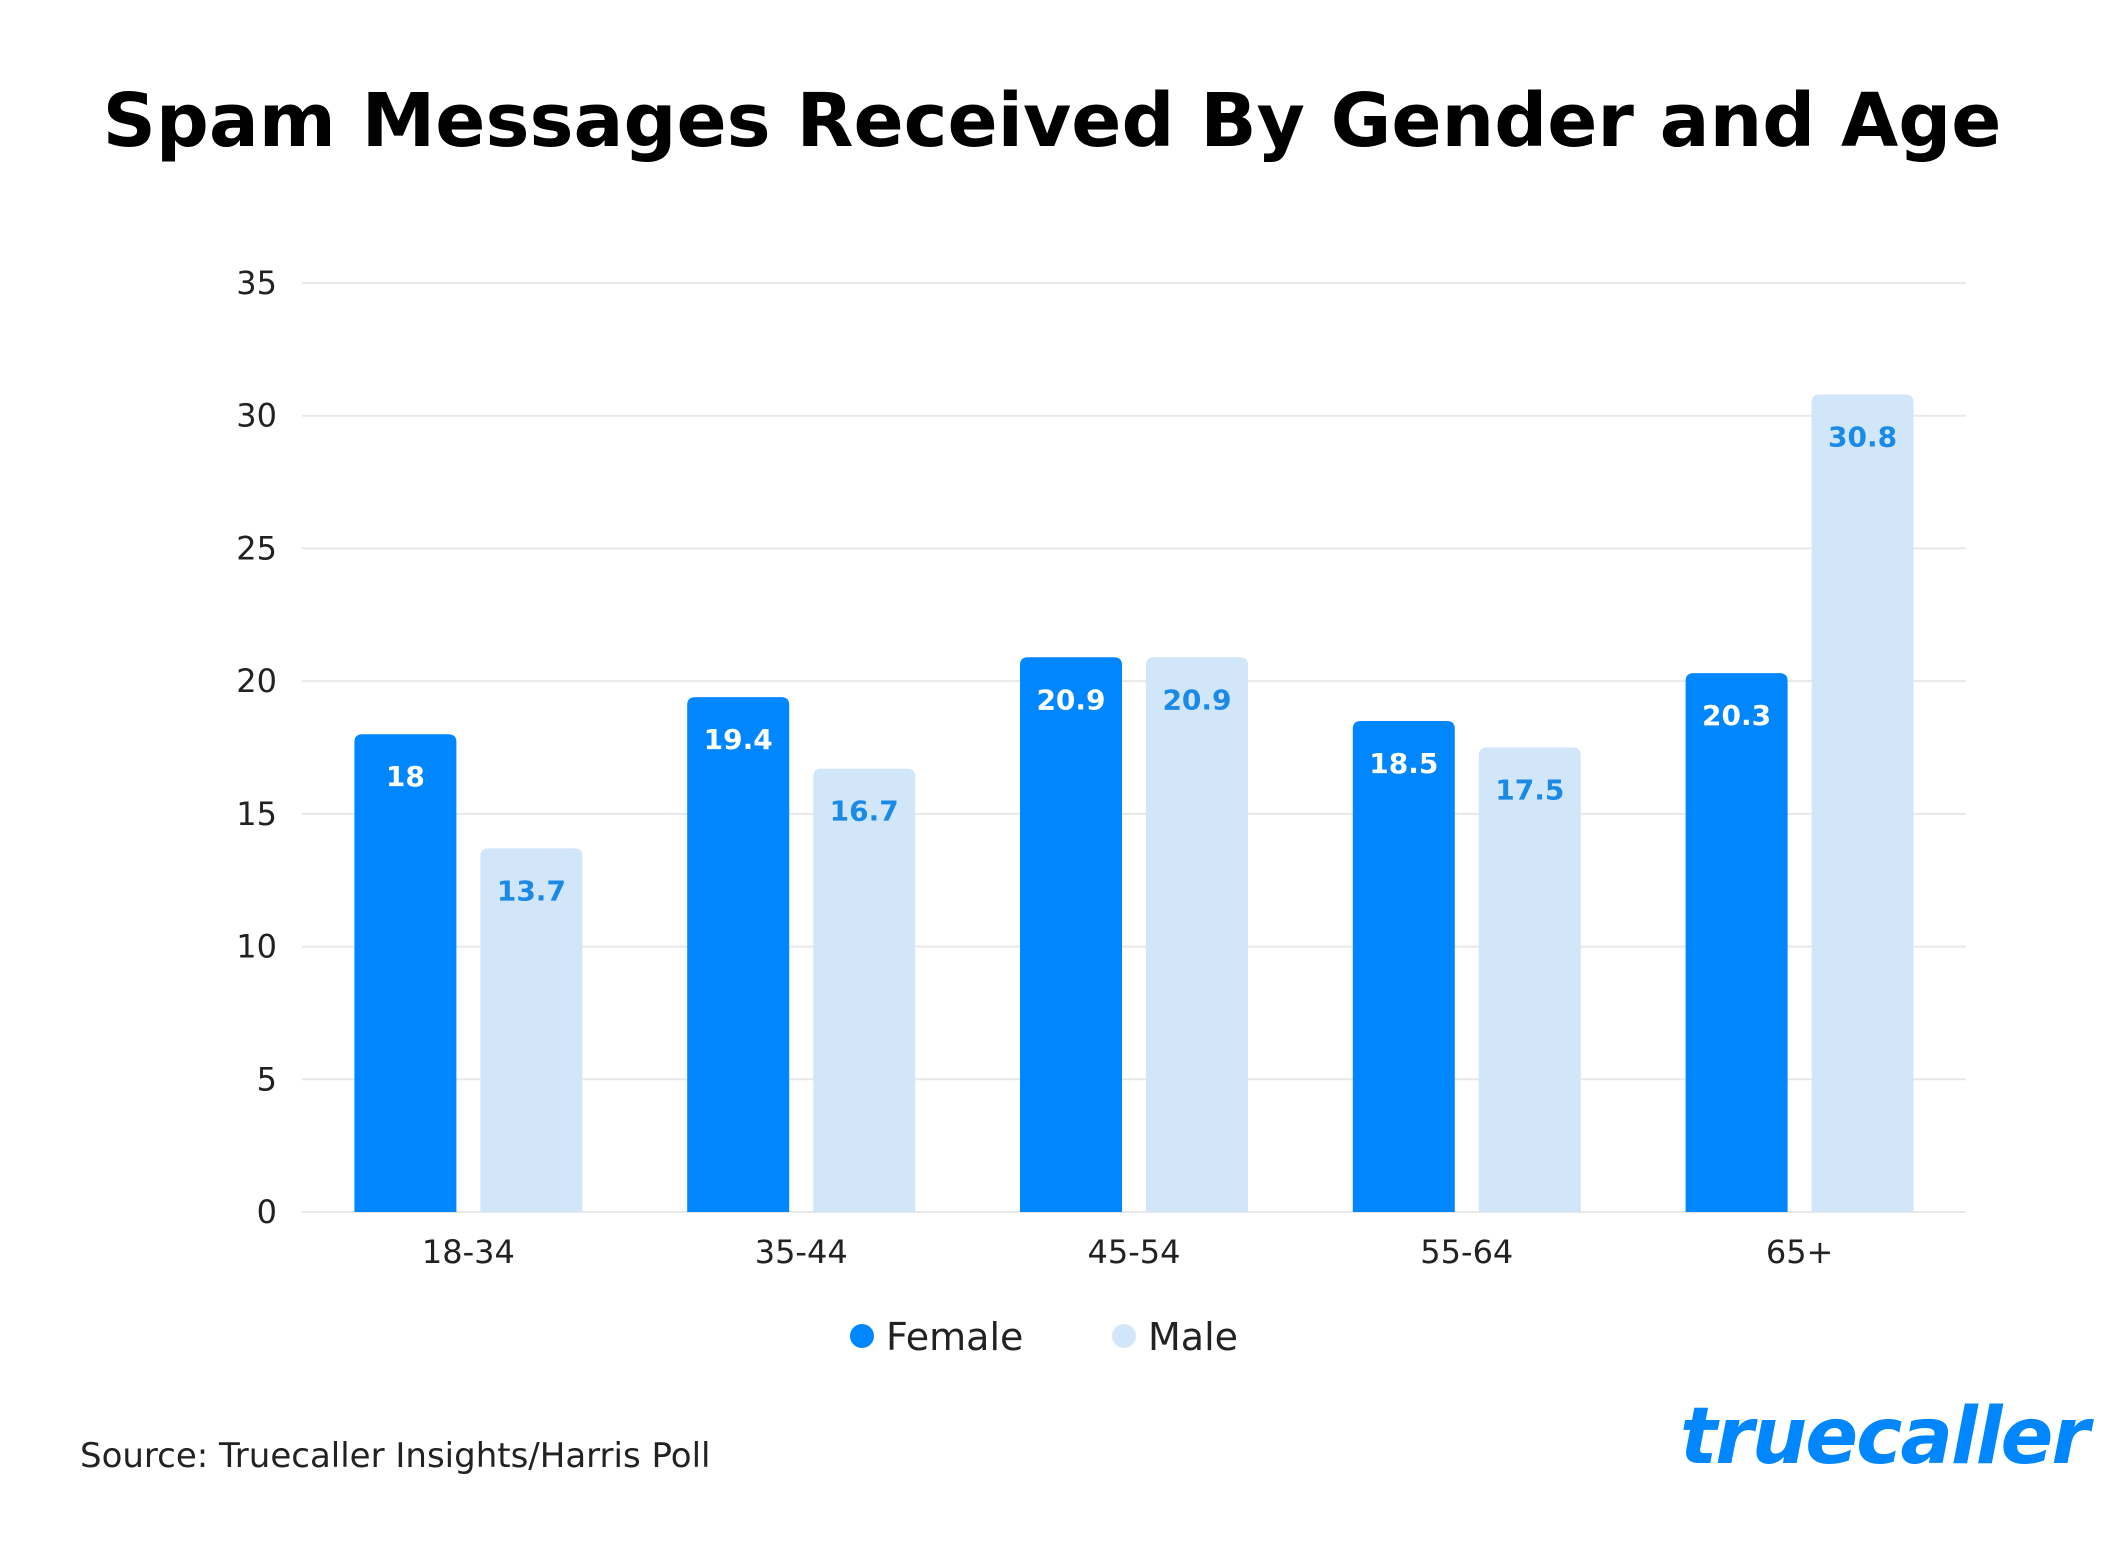 The image size is (2104, 1566). I want to click on x-tick-label: 35-44, so click(801, 1252).